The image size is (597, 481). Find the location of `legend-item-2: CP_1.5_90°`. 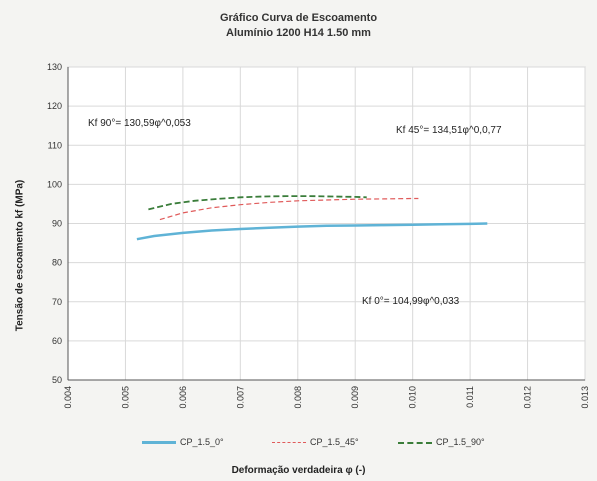

legend-item-2: CP_1.5_90° is located at coordinates (441, 442).